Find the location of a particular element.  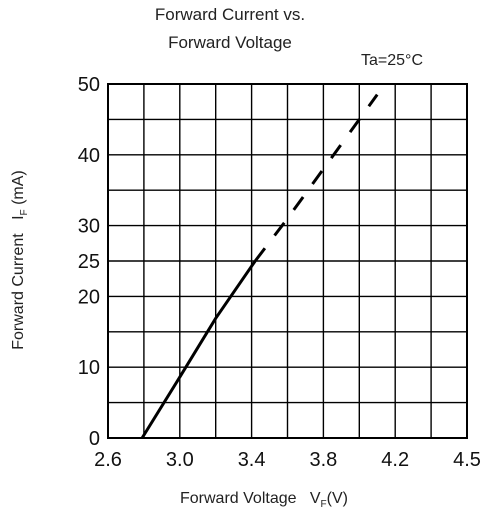

x-axis-label-unit: (V) is located at coordinates (337, 498).